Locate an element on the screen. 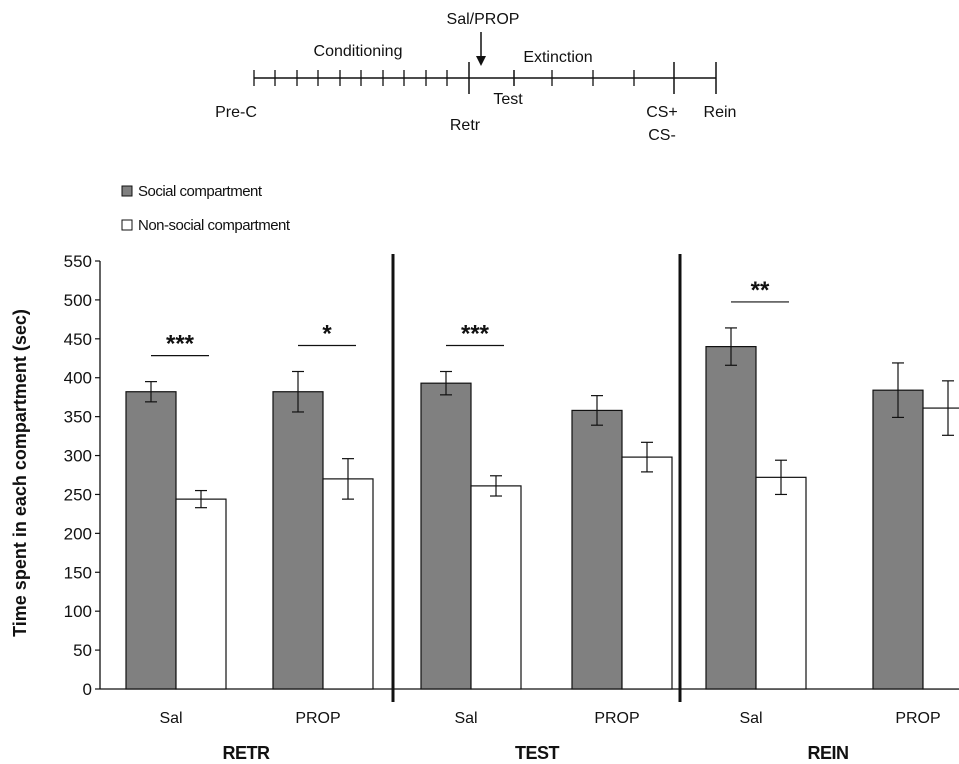 The image size is (959, 764). timeline-ticks is located at coordinates (485, 78).